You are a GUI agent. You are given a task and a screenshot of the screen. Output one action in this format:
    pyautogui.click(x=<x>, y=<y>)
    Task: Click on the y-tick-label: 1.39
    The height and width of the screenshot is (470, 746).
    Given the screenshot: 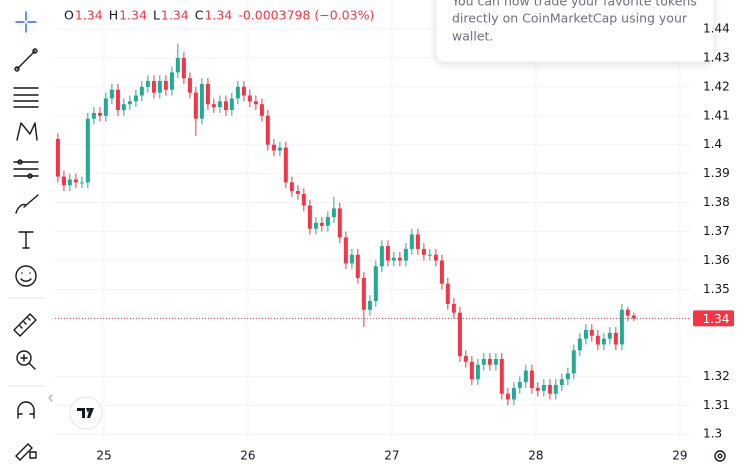 What is the action you would take?
    pyautogui.click(x=716, y=173)
    